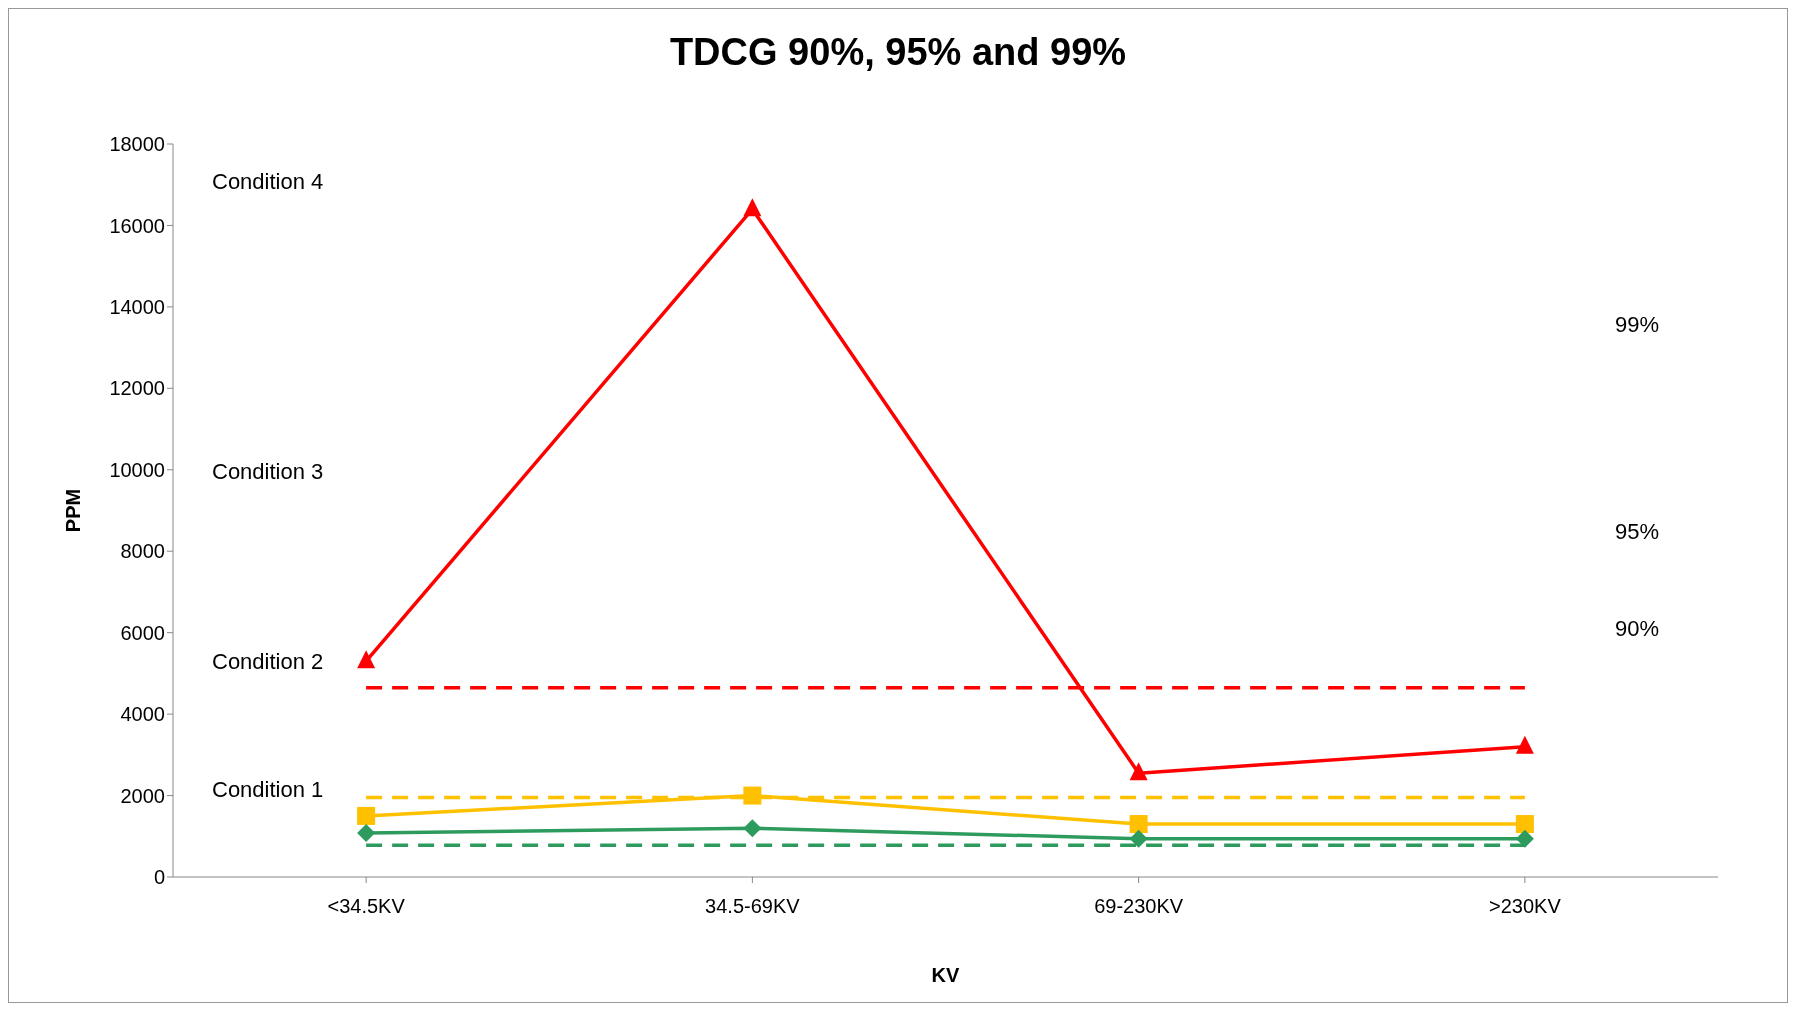 The height and width of the screenshot is (1013, 1797). Describe the element at coordinates (268, 662) in the screenshot. I see `annotation: Condition 2` at that location.